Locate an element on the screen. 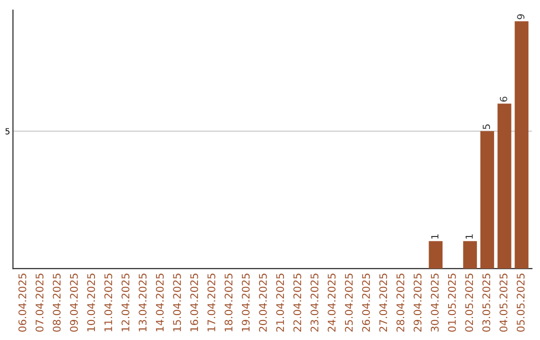  x-tick-label: 22.04.2025 is located at coordinates (297, 303).